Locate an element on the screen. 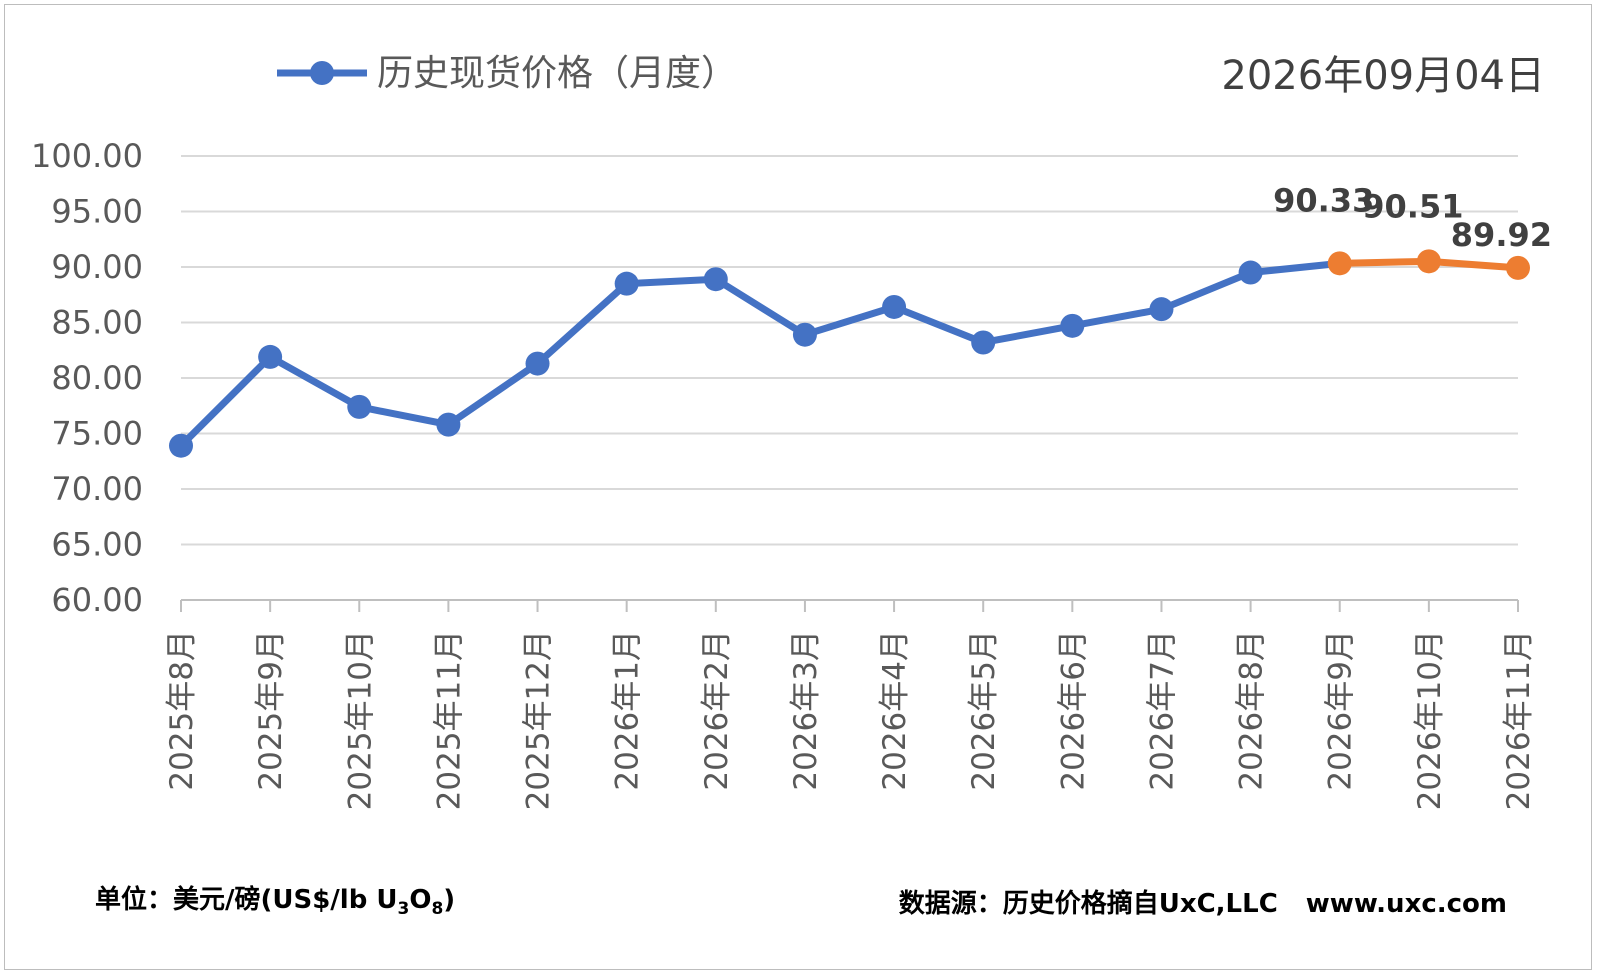 This screenshot has height=976, width=1598. unit-sub-8: 8 is located at coordinates (437, 909).